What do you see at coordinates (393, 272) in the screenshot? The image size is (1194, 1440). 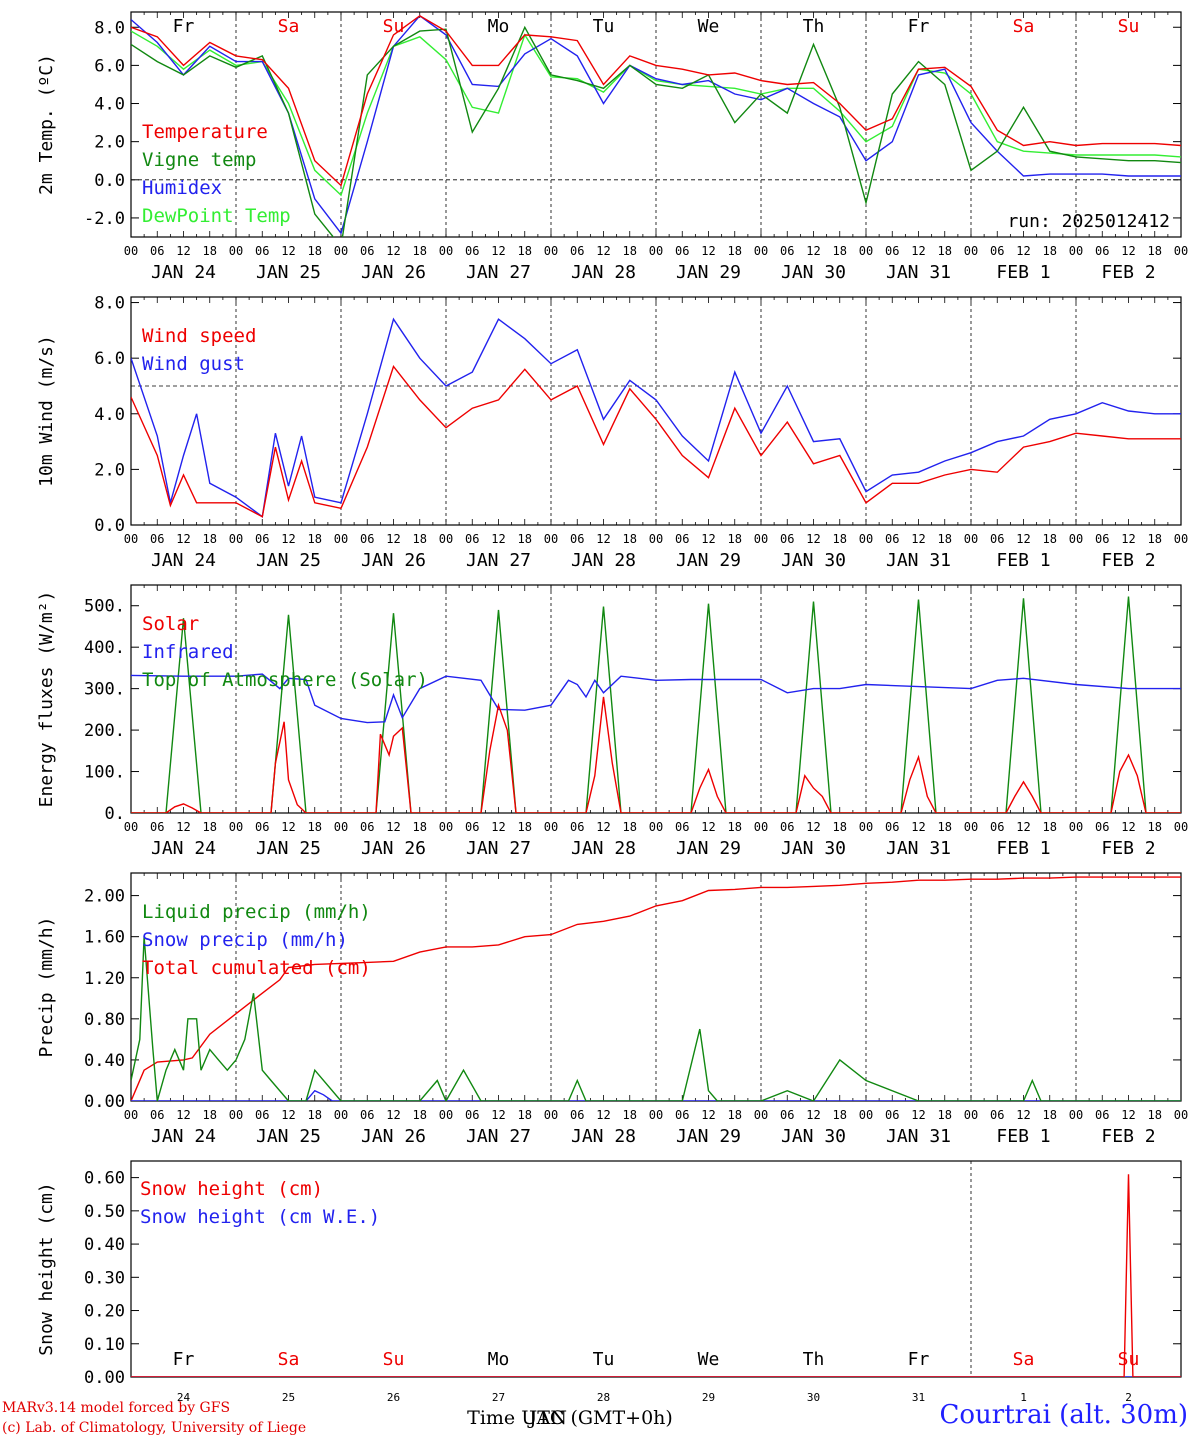 I see `date-label: JAN 26` at bounding box center [393, 272].